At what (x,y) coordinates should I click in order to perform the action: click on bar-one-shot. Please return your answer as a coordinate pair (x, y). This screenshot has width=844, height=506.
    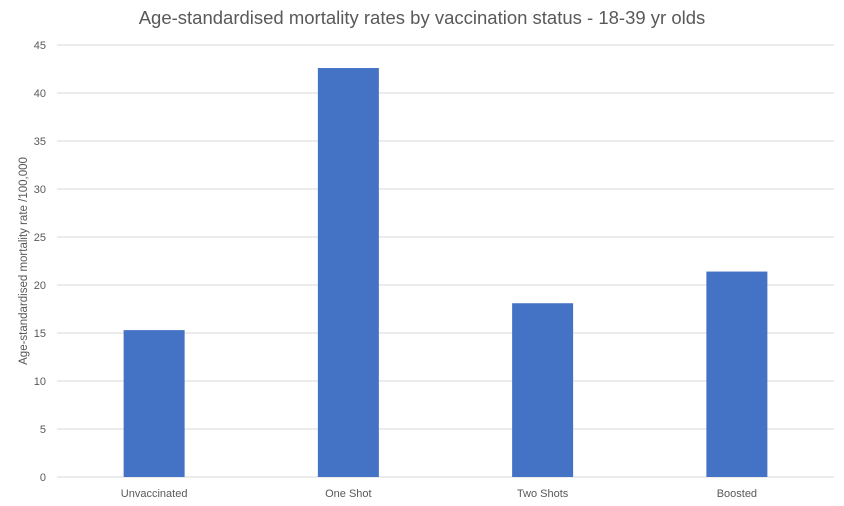
    Looking at the image, I should click on (348, 272).